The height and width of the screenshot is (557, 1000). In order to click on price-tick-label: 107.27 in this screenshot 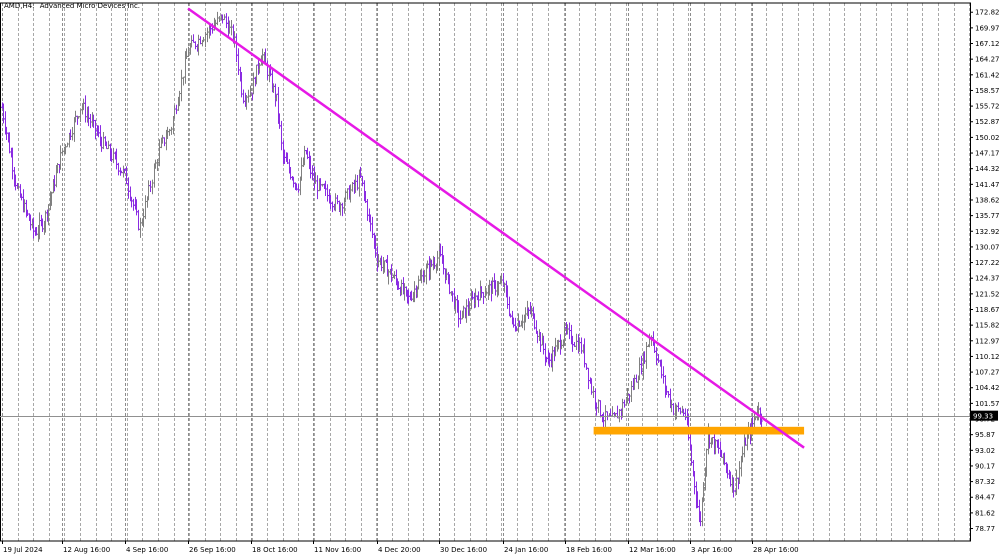, I will do `click(987, 373)`.